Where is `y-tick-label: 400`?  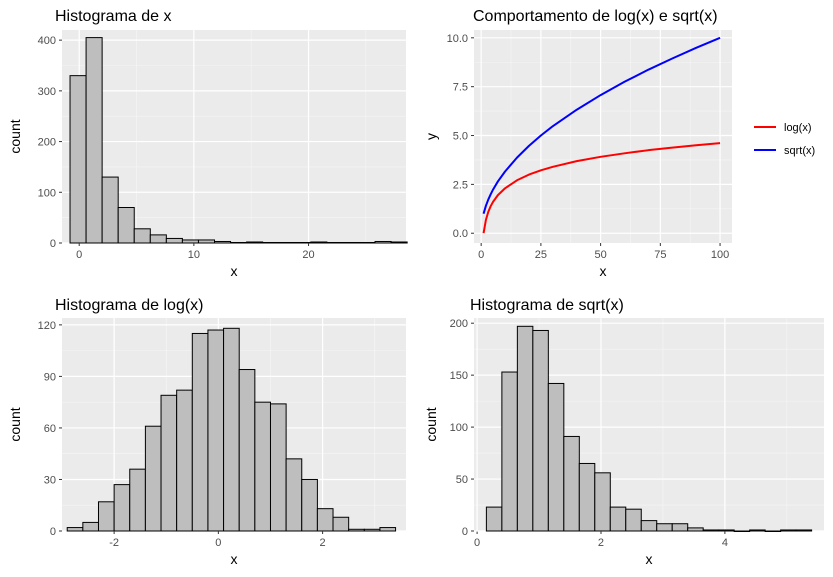
y-tick-label: 400 is located at coordinates (47, 41).